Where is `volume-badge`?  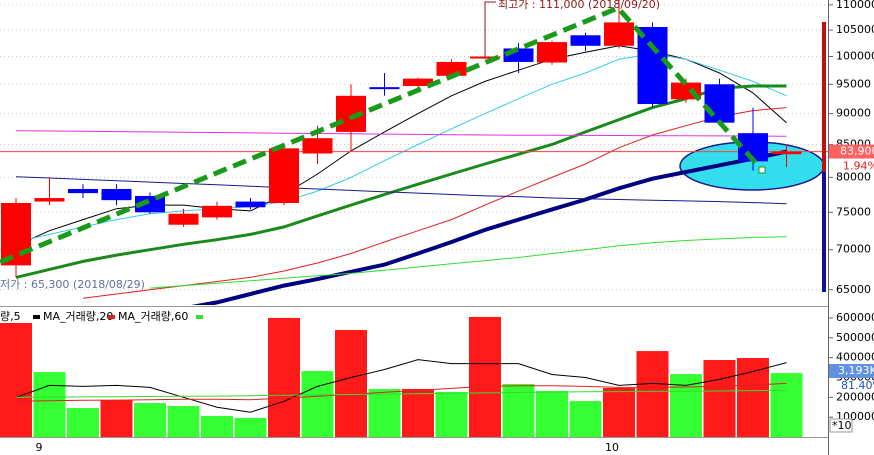 volume-badge is located at coordinates (851, 371).